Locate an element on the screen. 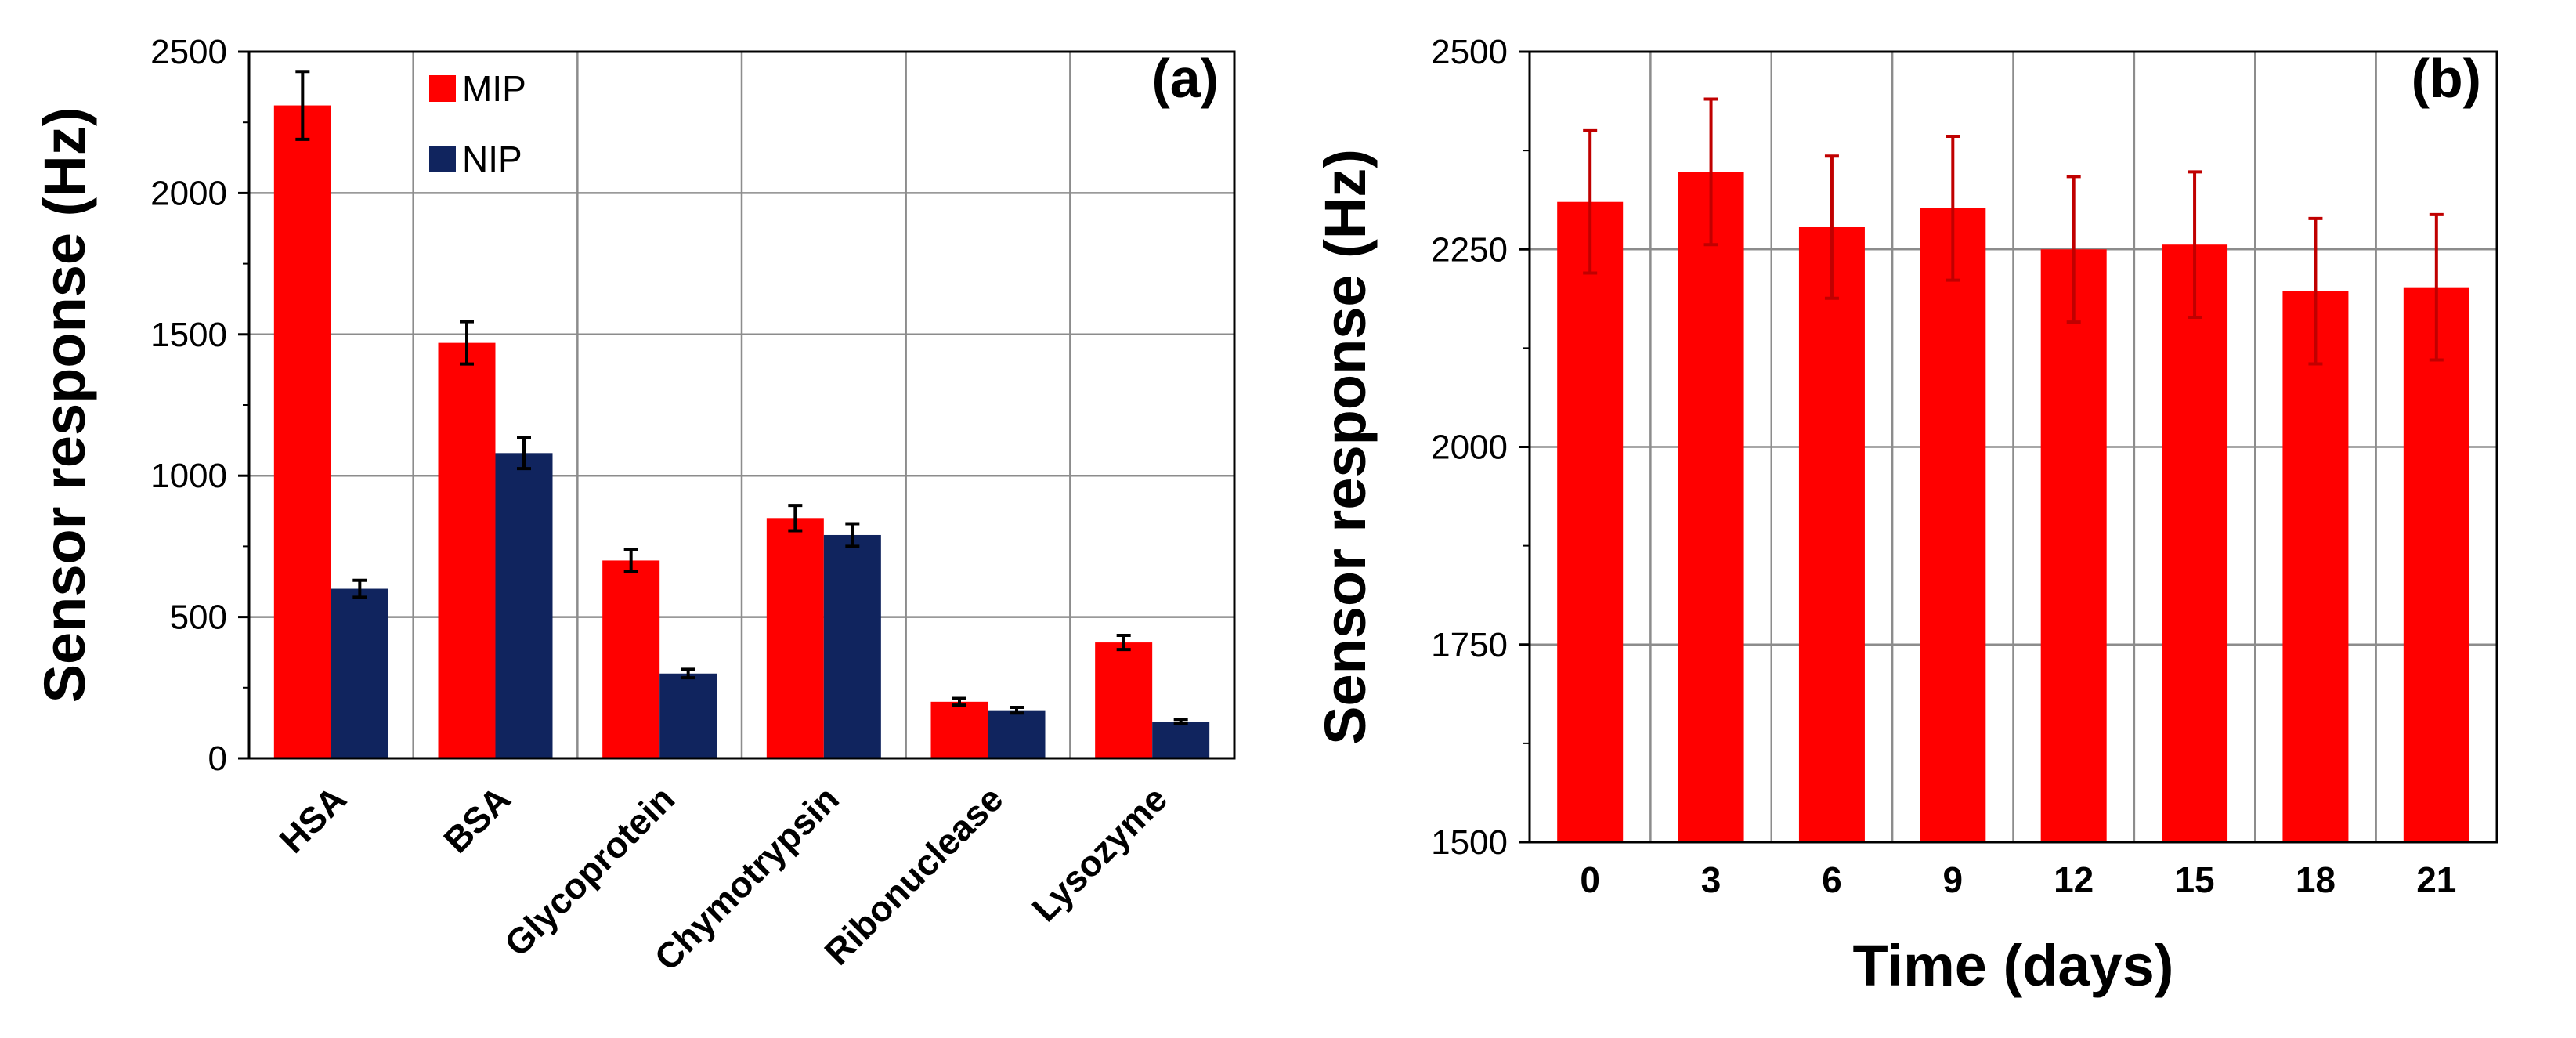 The image size is (2576, 1038). bar-nip-ribonuclease is located at coordinates (1017, 734).